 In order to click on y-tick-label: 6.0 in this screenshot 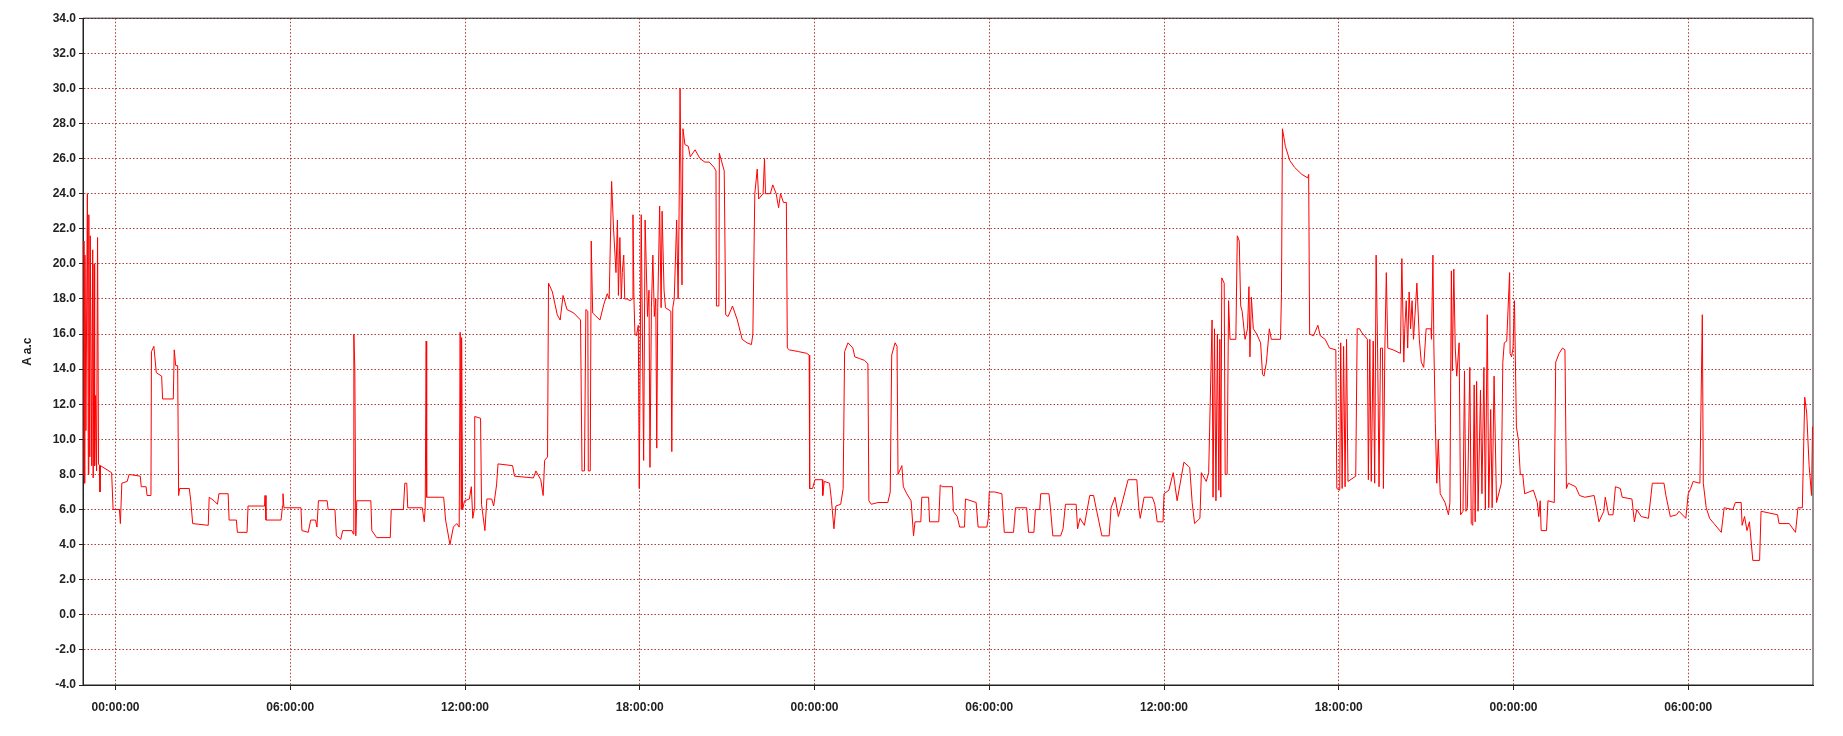, I will do `click(68, 508)`.